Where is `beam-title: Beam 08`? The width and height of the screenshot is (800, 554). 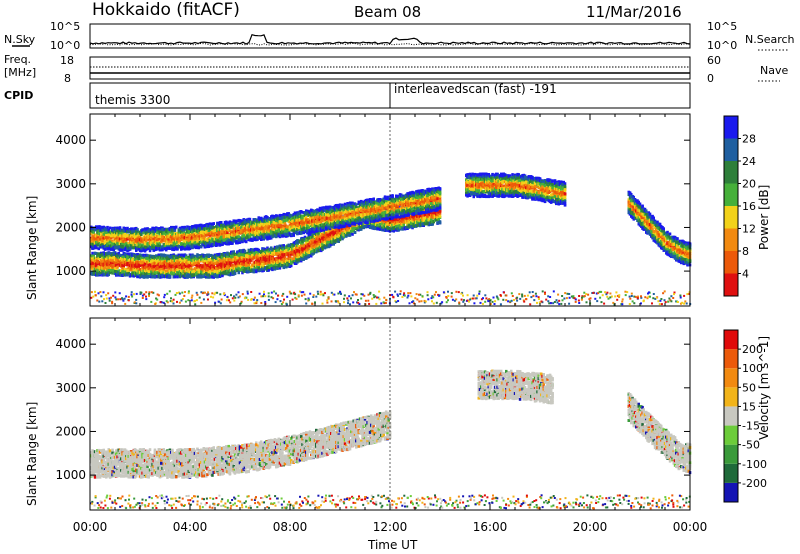 beam-title: Beam 08 is located at coordinates (387, 12).